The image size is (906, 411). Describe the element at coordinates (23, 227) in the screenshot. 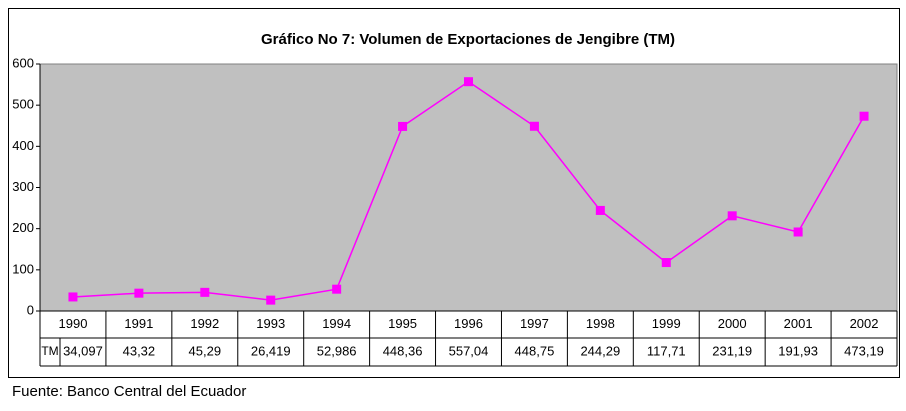

I see `y-tick-label: 200` at that location.